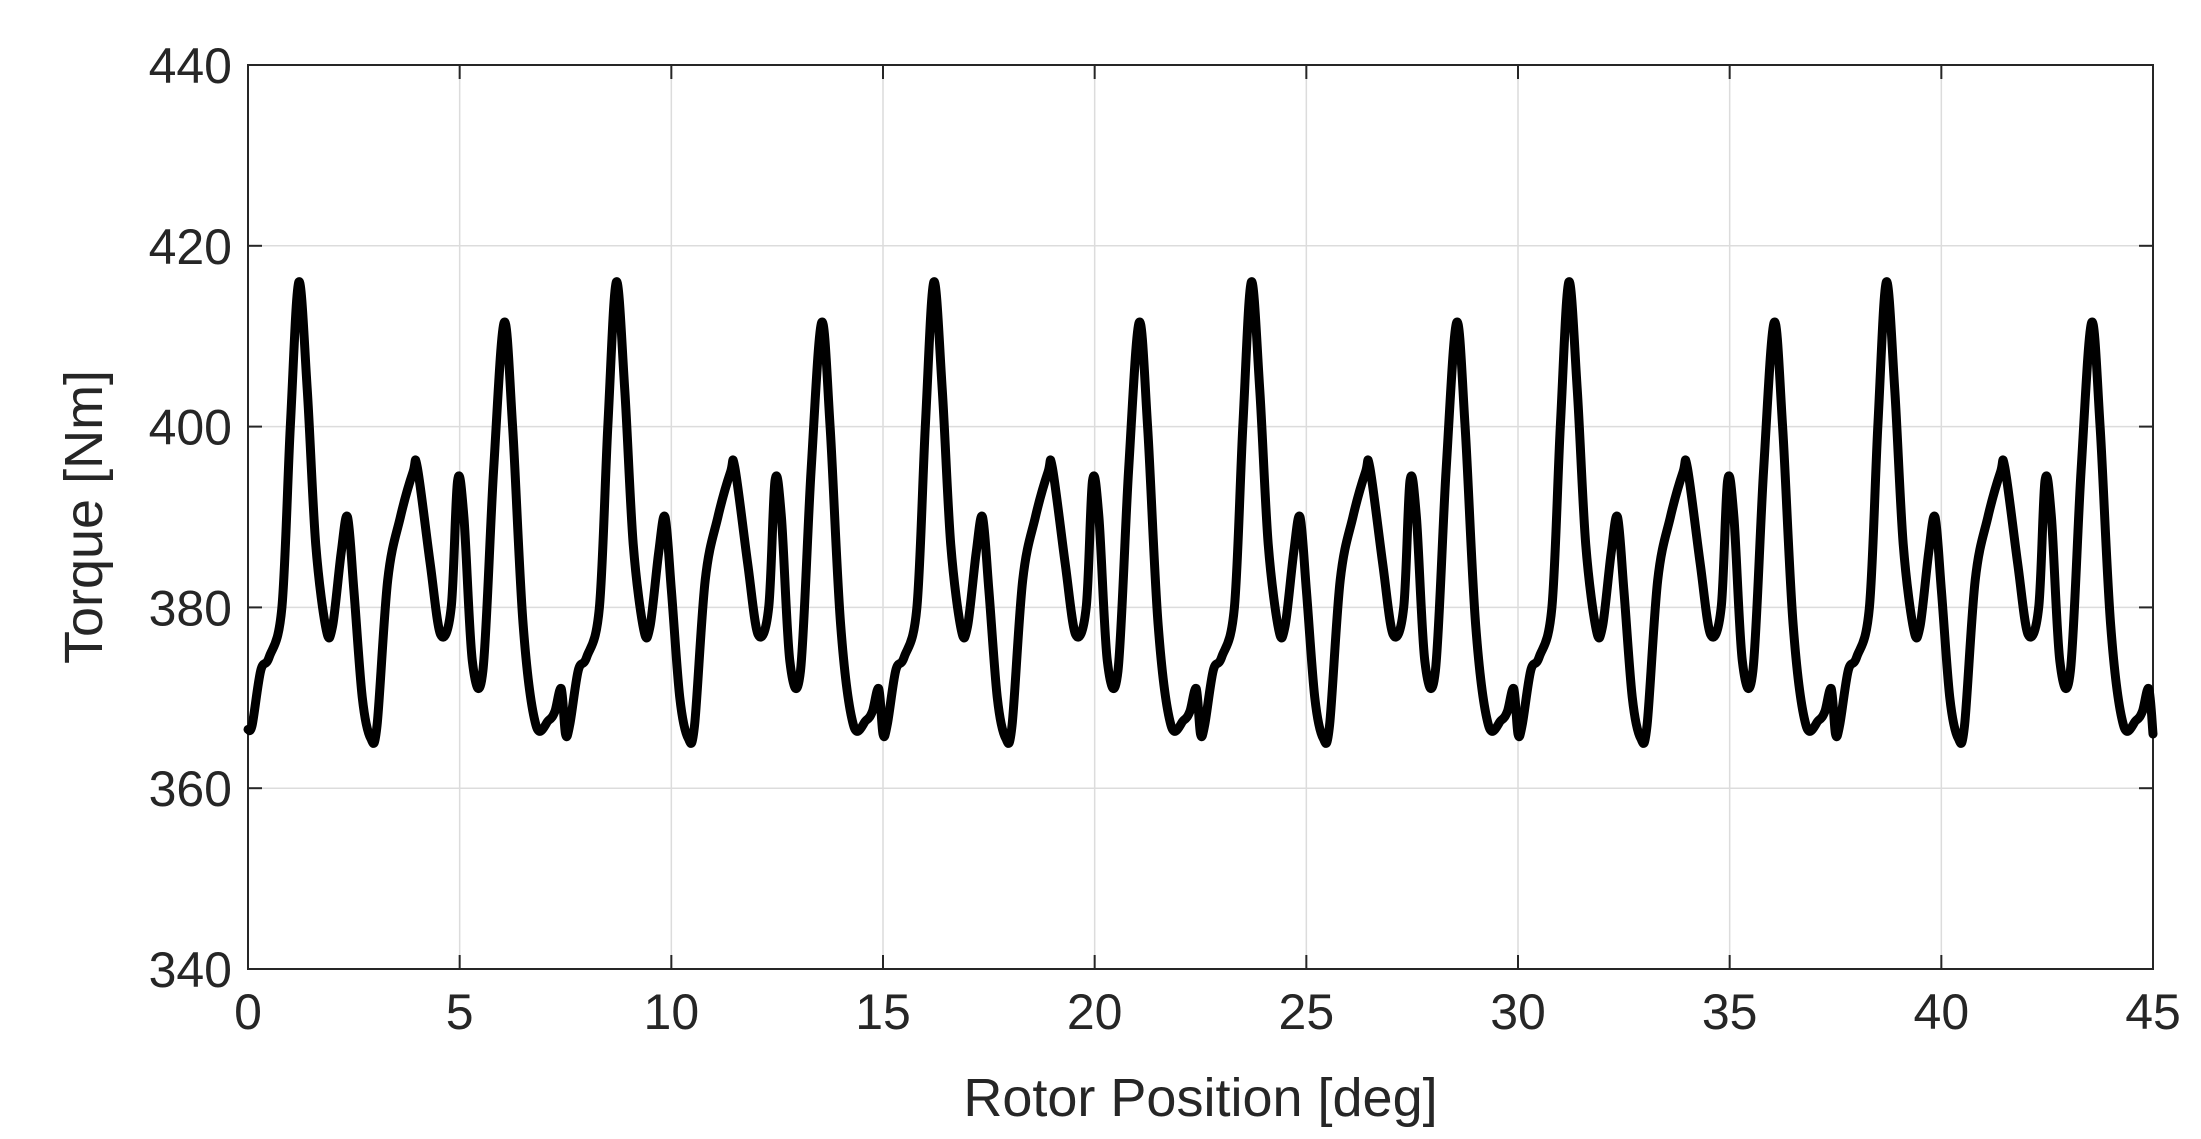  I want to click on x-tick-label: 45, so click(2153, 1012).